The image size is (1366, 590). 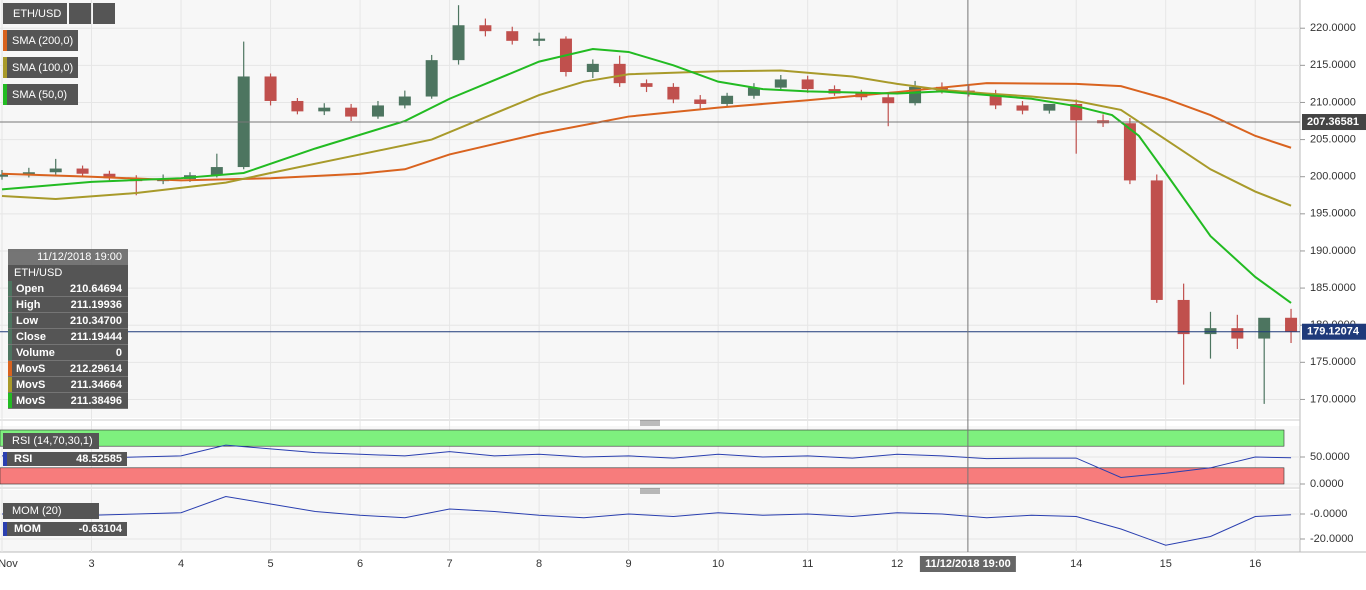 What do you see at coordinates (104, 13) in the screenshot?
I see `settings-button` at bounding box center [104, 13].